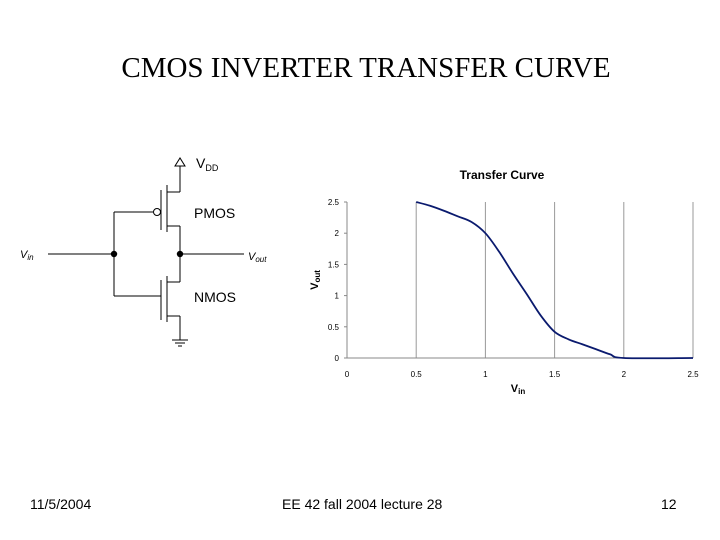 This screenshot has width=720, height=540. I want to click on pmos-transistor, so click(147, 219).